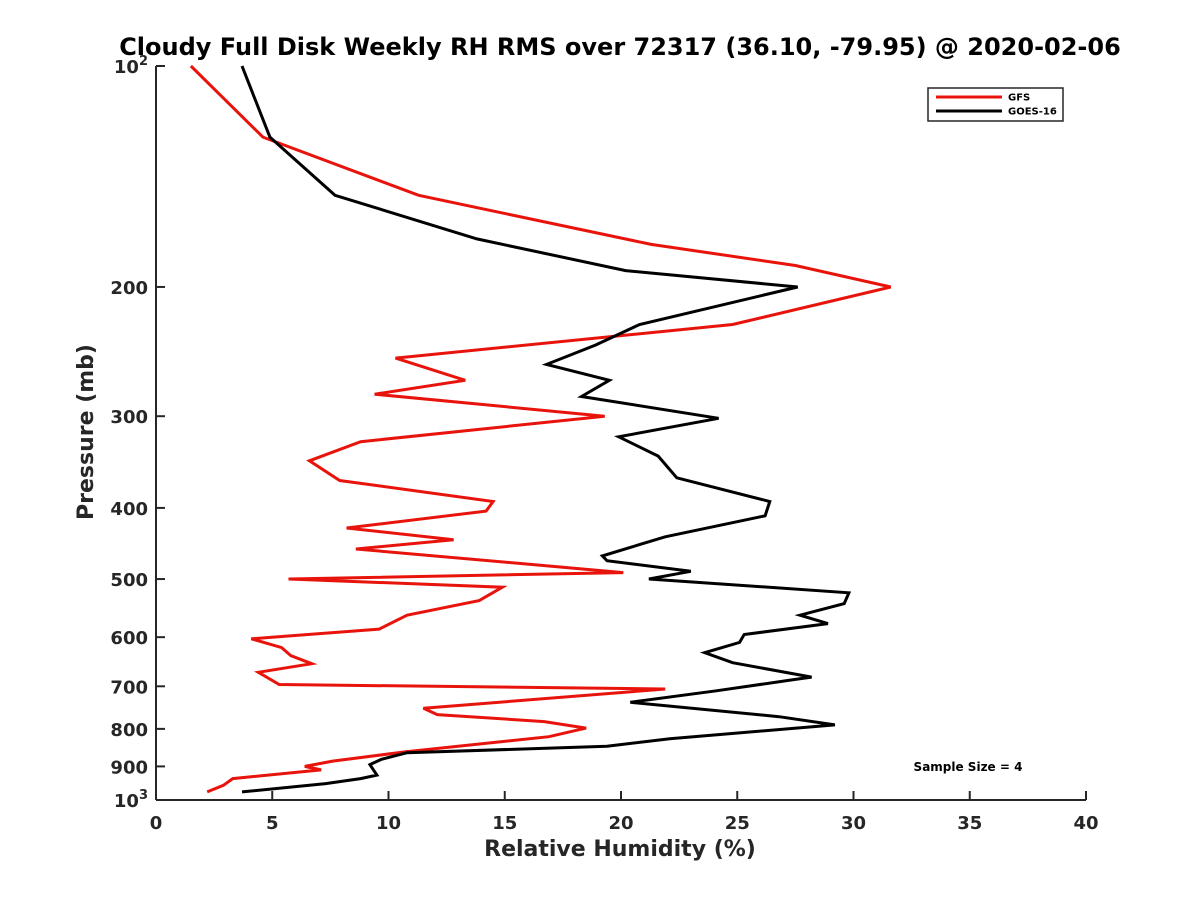 The image size is (1200, 900). Describe the element at coordinates (129, 509) in the screenshot. I see `y-tick-label: 400` at that location.